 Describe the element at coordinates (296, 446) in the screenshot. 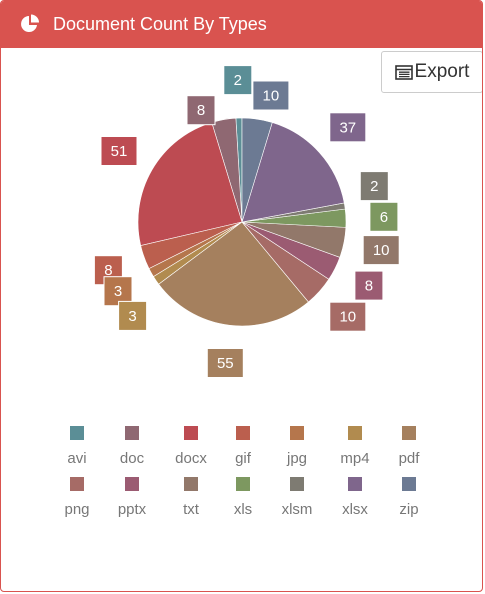

I see `legend-item-jpg: jpg` at that location.